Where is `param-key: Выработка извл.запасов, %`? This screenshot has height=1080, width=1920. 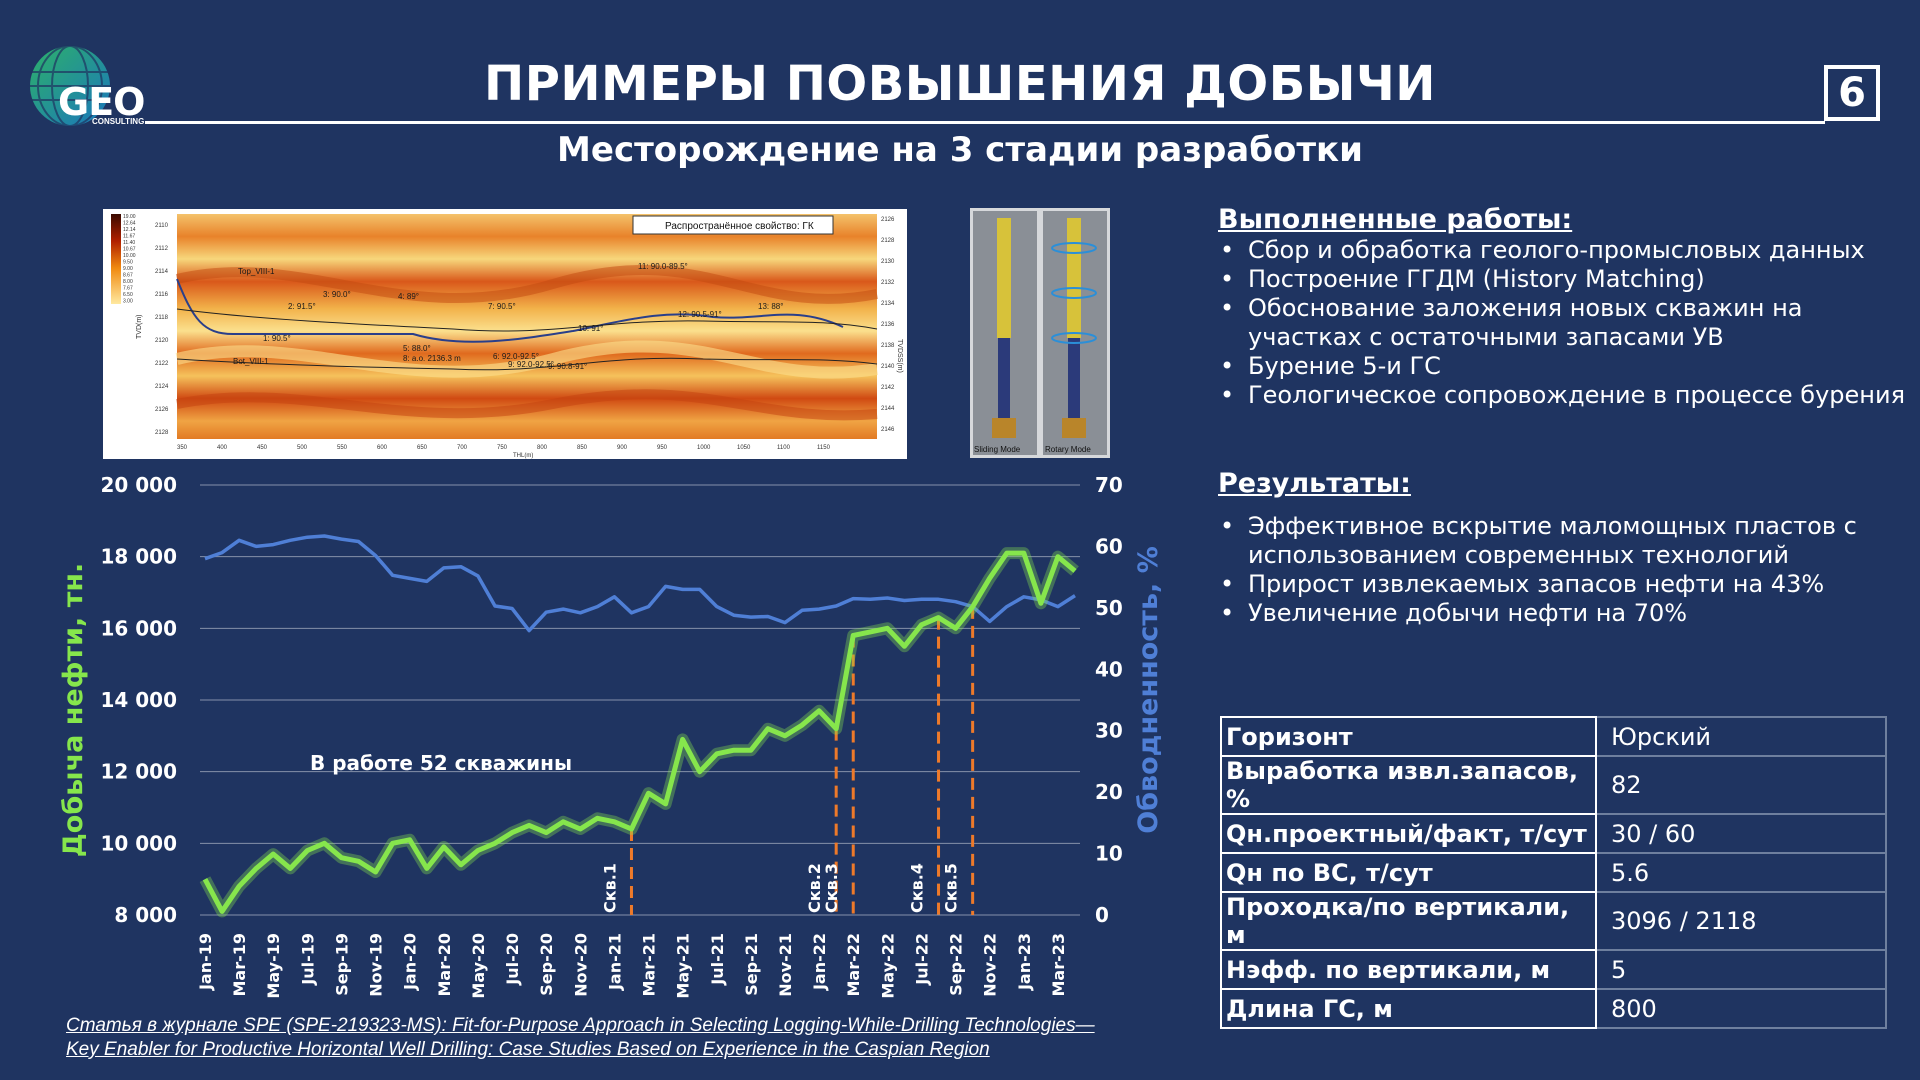
param-key: Выработка извл.запасов, % is located at coordinates (1408, 785).